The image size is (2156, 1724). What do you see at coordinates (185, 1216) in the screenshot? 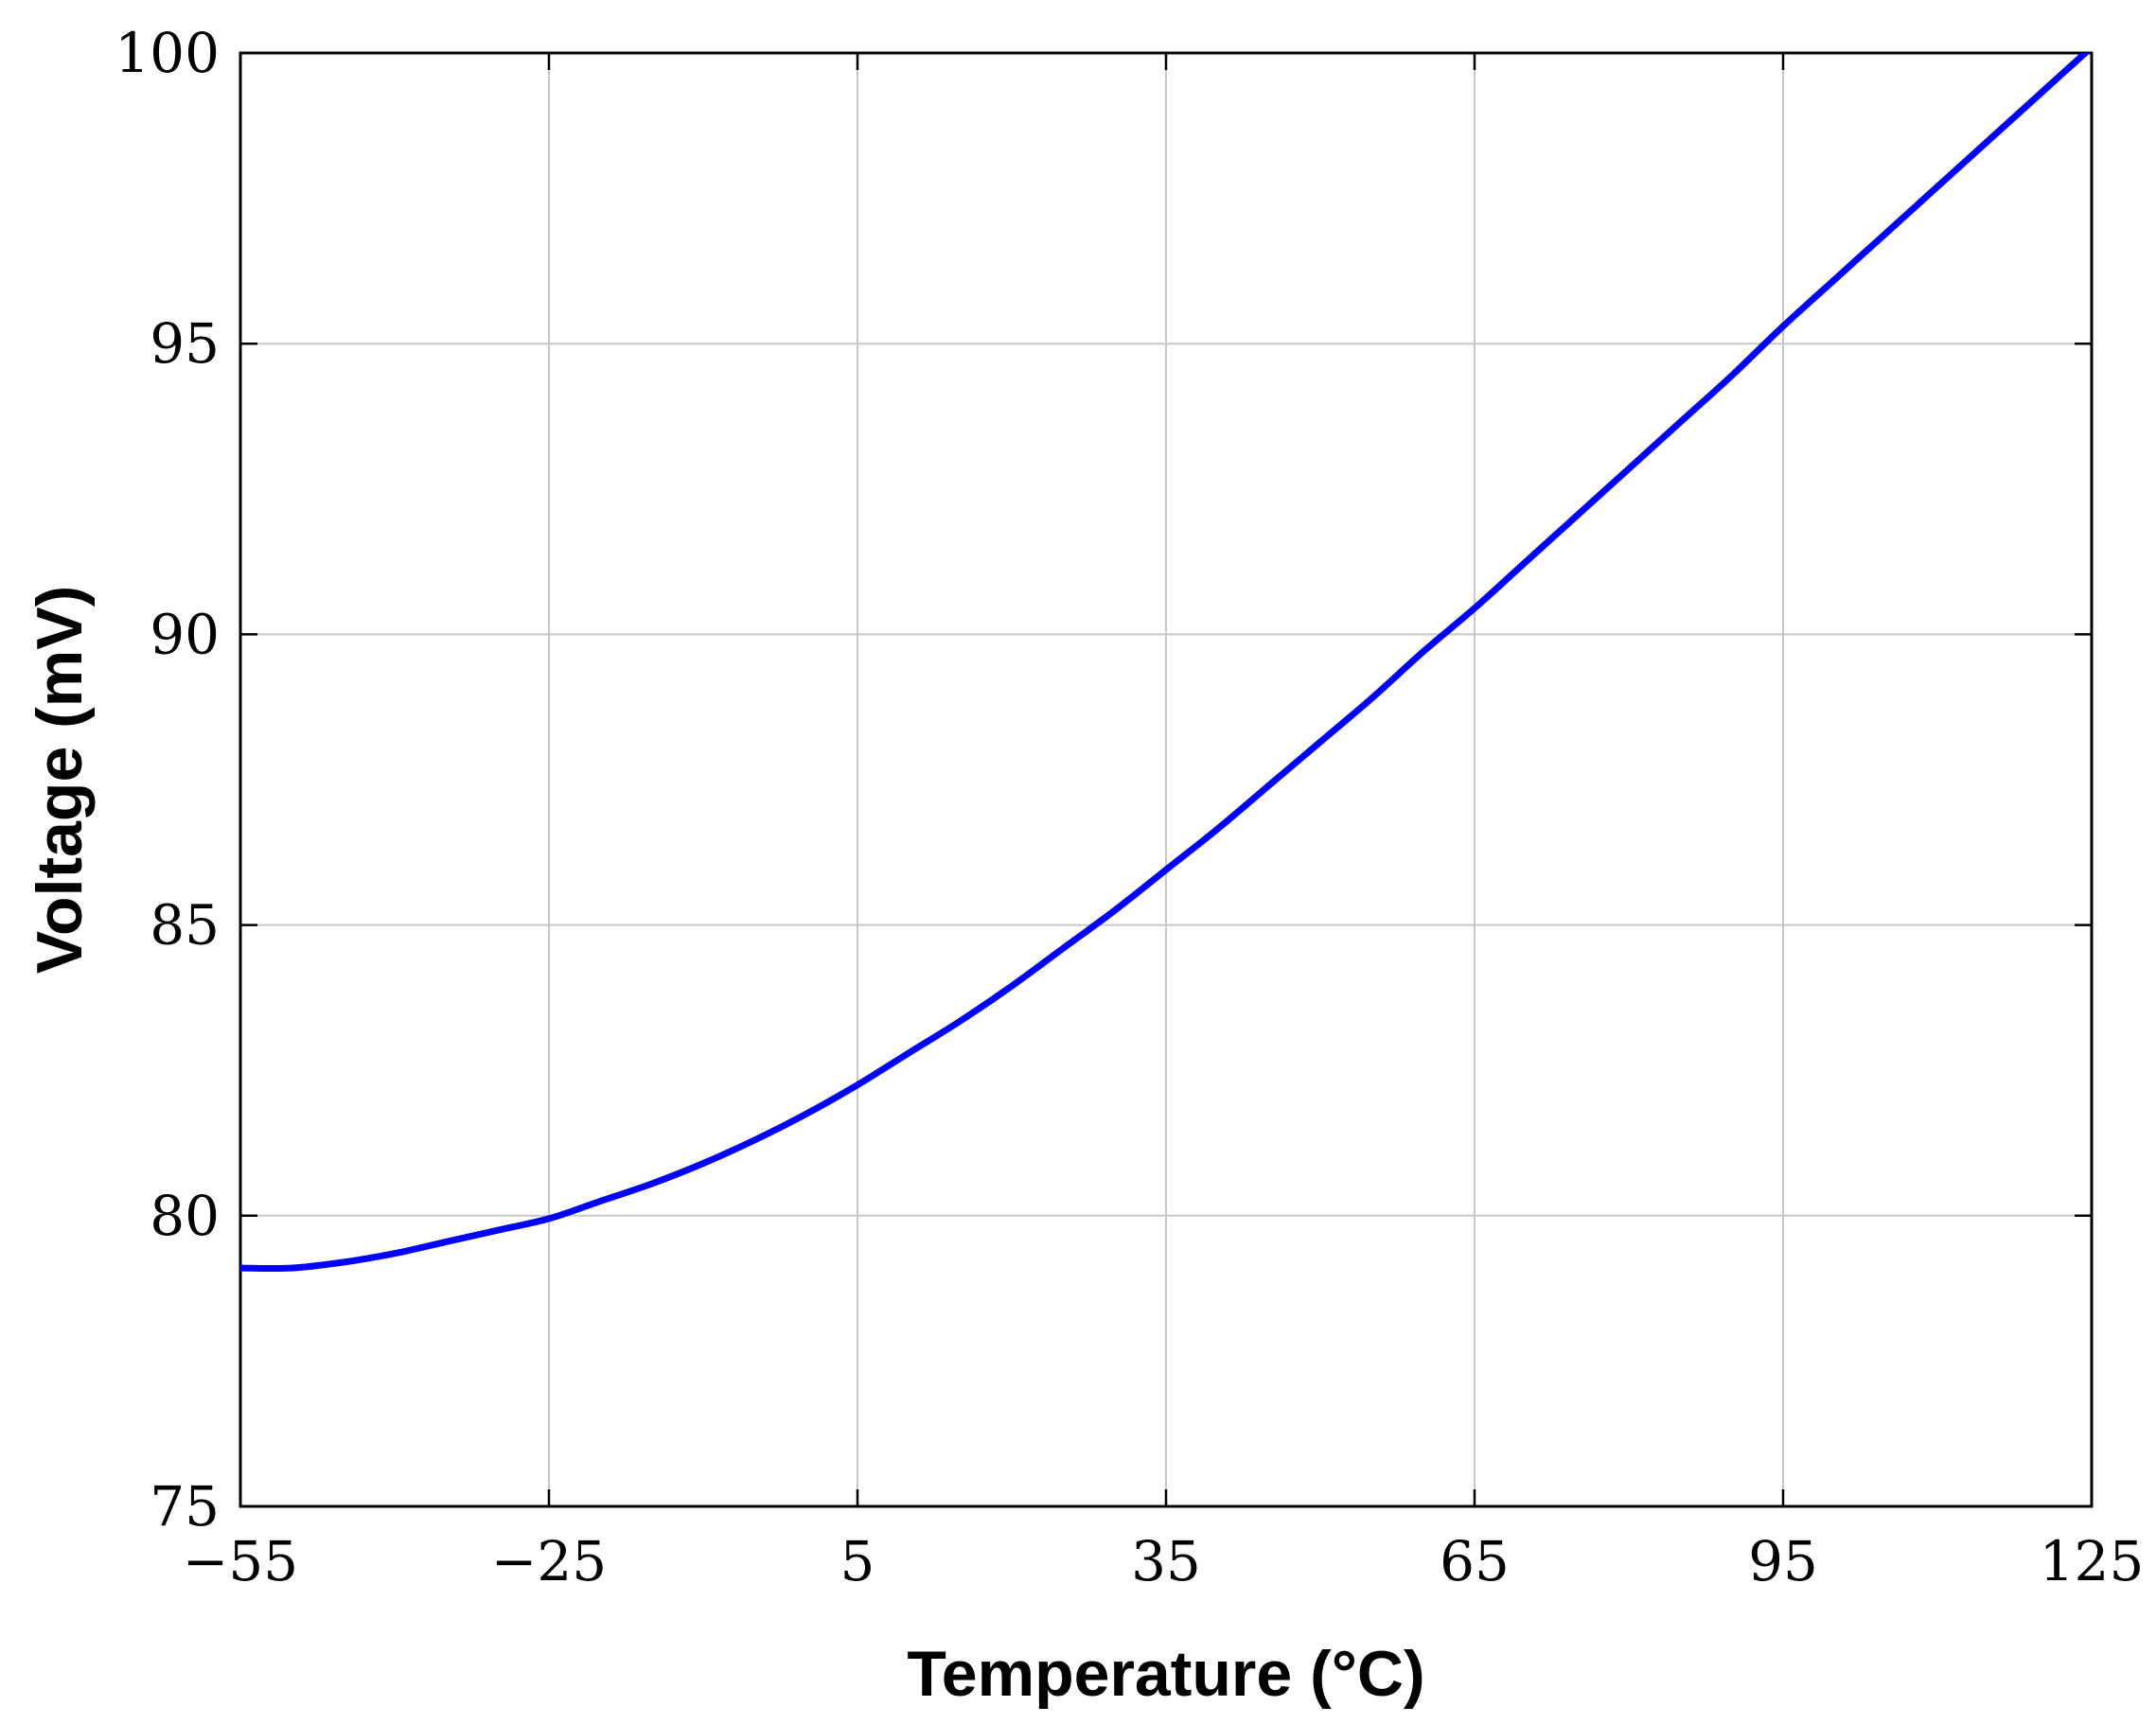
I see `y-tick-label: 80` at bounding box center [185, 1216].